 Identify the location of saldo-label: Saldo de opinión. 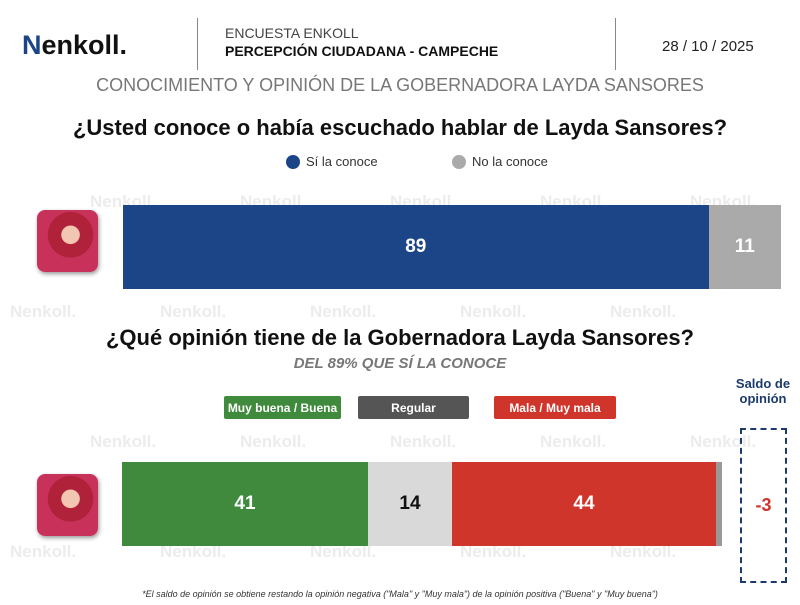
(763, 391).